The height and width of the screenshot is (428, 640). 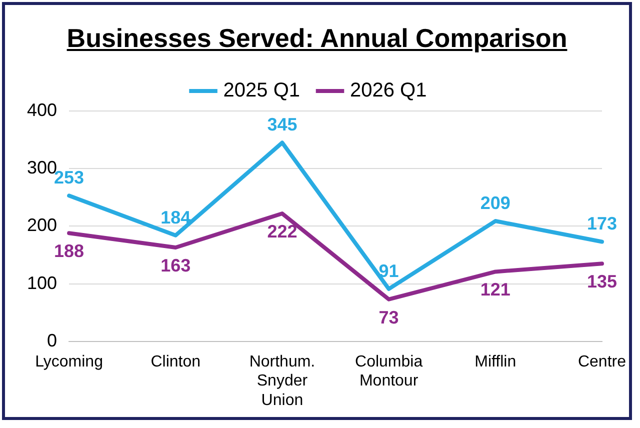 What do you see at coordinates (282, 381) in the screenshot?
I see `x-tick-label: Northum. Snyder Union` at bounding box center [282, 381].